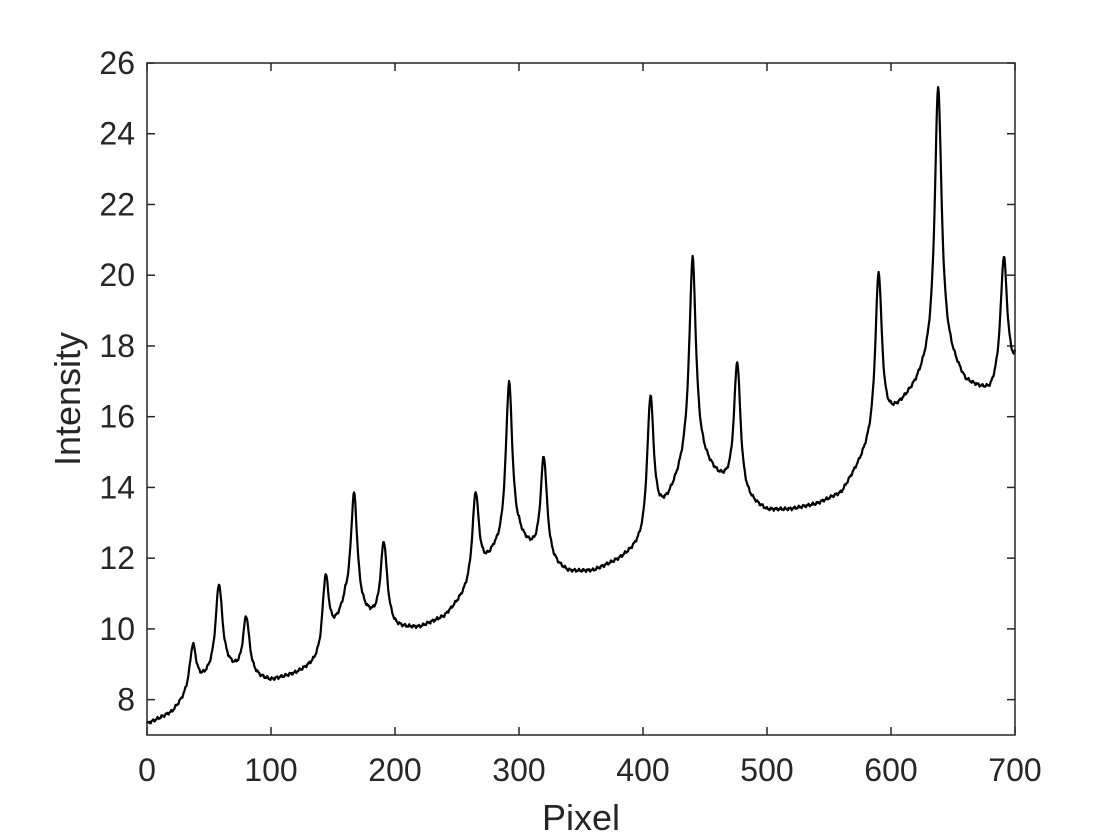 This screenshot has height=840, width=1120. I want to click on y-tick-label: 14, so click(117, 487).